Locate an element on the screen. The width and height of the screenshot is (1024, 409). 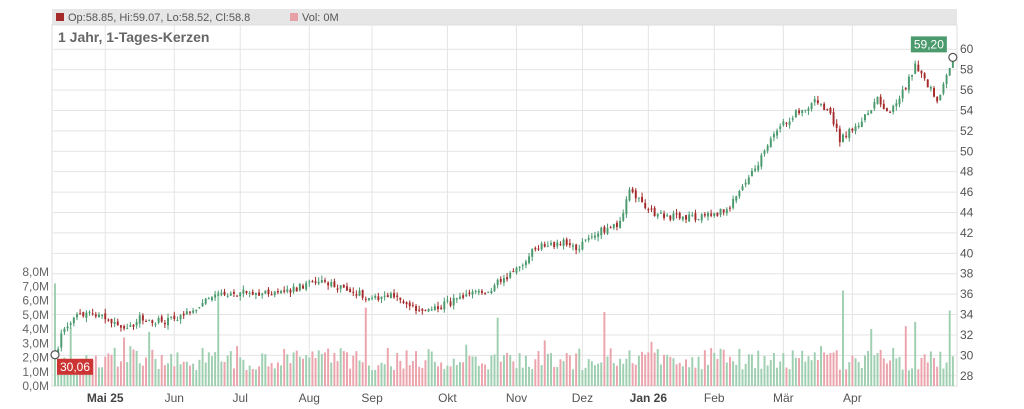
ohlc-readout: Op:58.85, Hi:59.07, Lo:58.52, Cl:58.8 is located at coordinates (159, 18).